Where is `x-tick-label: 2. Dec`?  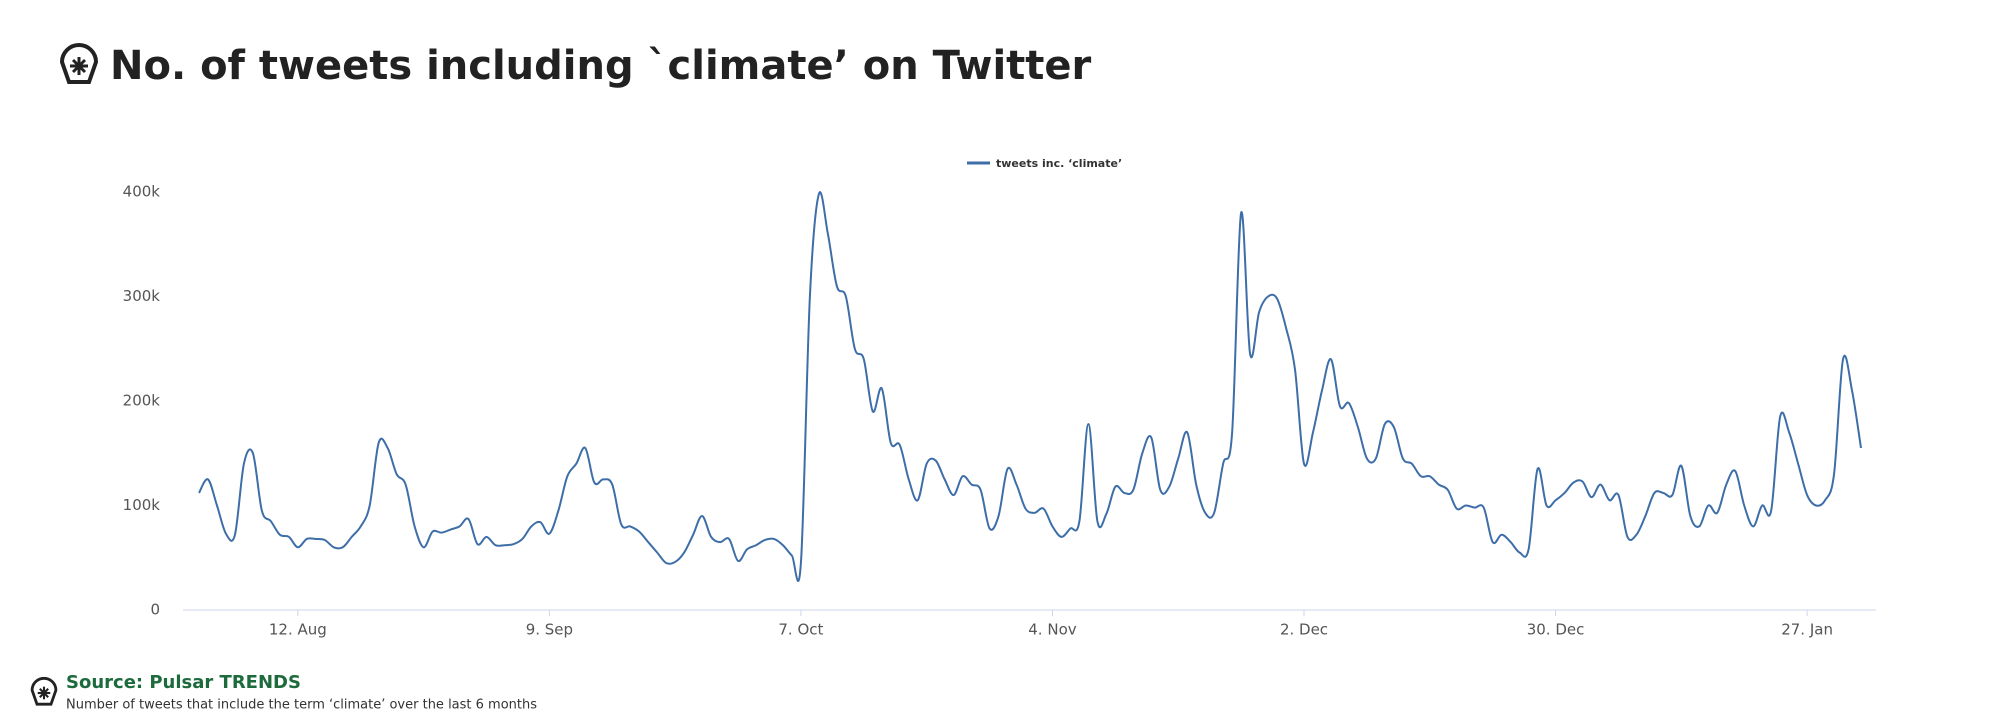 x-tick-label: 2. Dec is located at coordinates (1304, 630).